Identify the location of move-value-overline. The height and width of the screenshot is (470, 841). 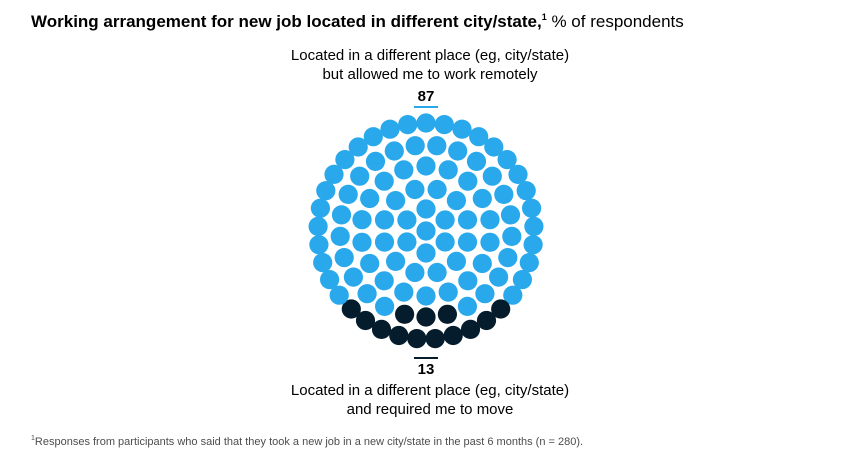
(426, 358).